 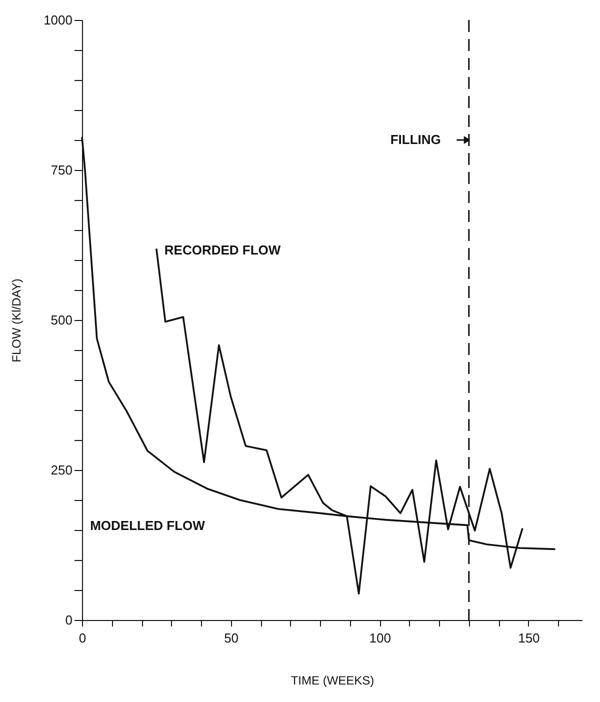 I want to click on ref-line-label: FILLING, so click(x=415, y=139).